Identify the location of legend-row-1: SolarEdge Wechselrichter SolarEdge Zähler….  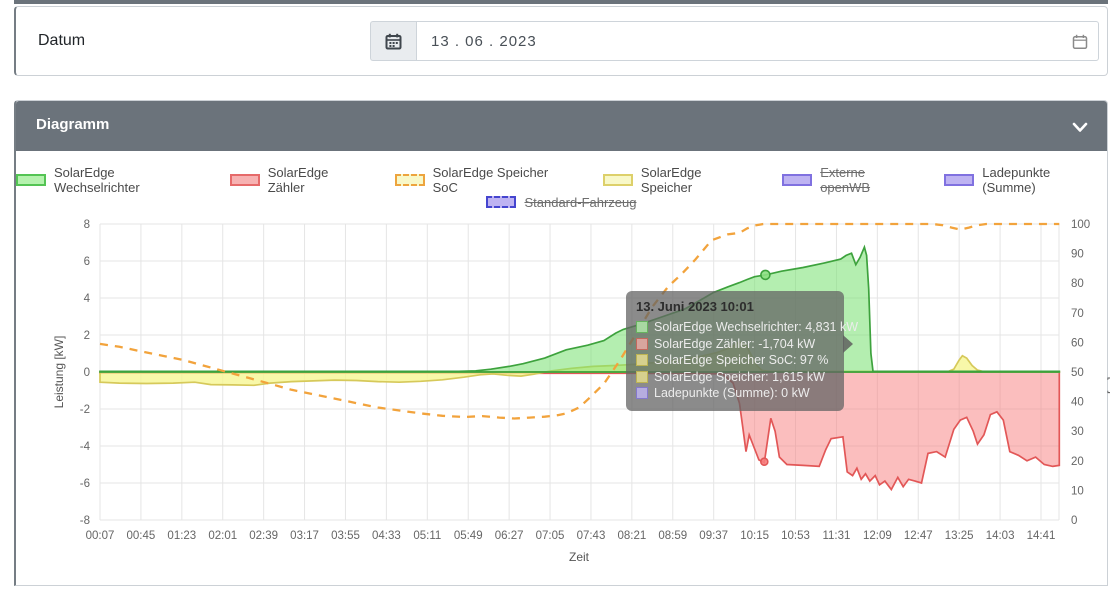
(561, 180).